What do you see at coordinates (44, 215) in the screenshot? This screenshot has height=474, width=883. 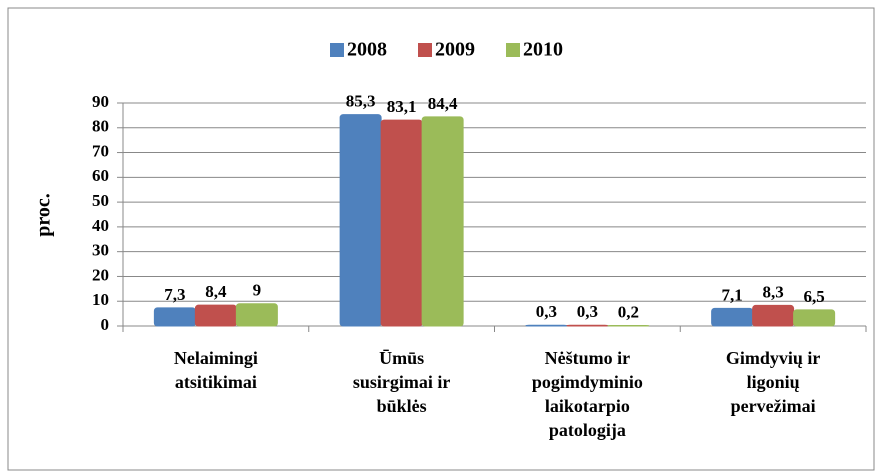 I see `y-axis-label: proc.` at bounding box center [44, 215].